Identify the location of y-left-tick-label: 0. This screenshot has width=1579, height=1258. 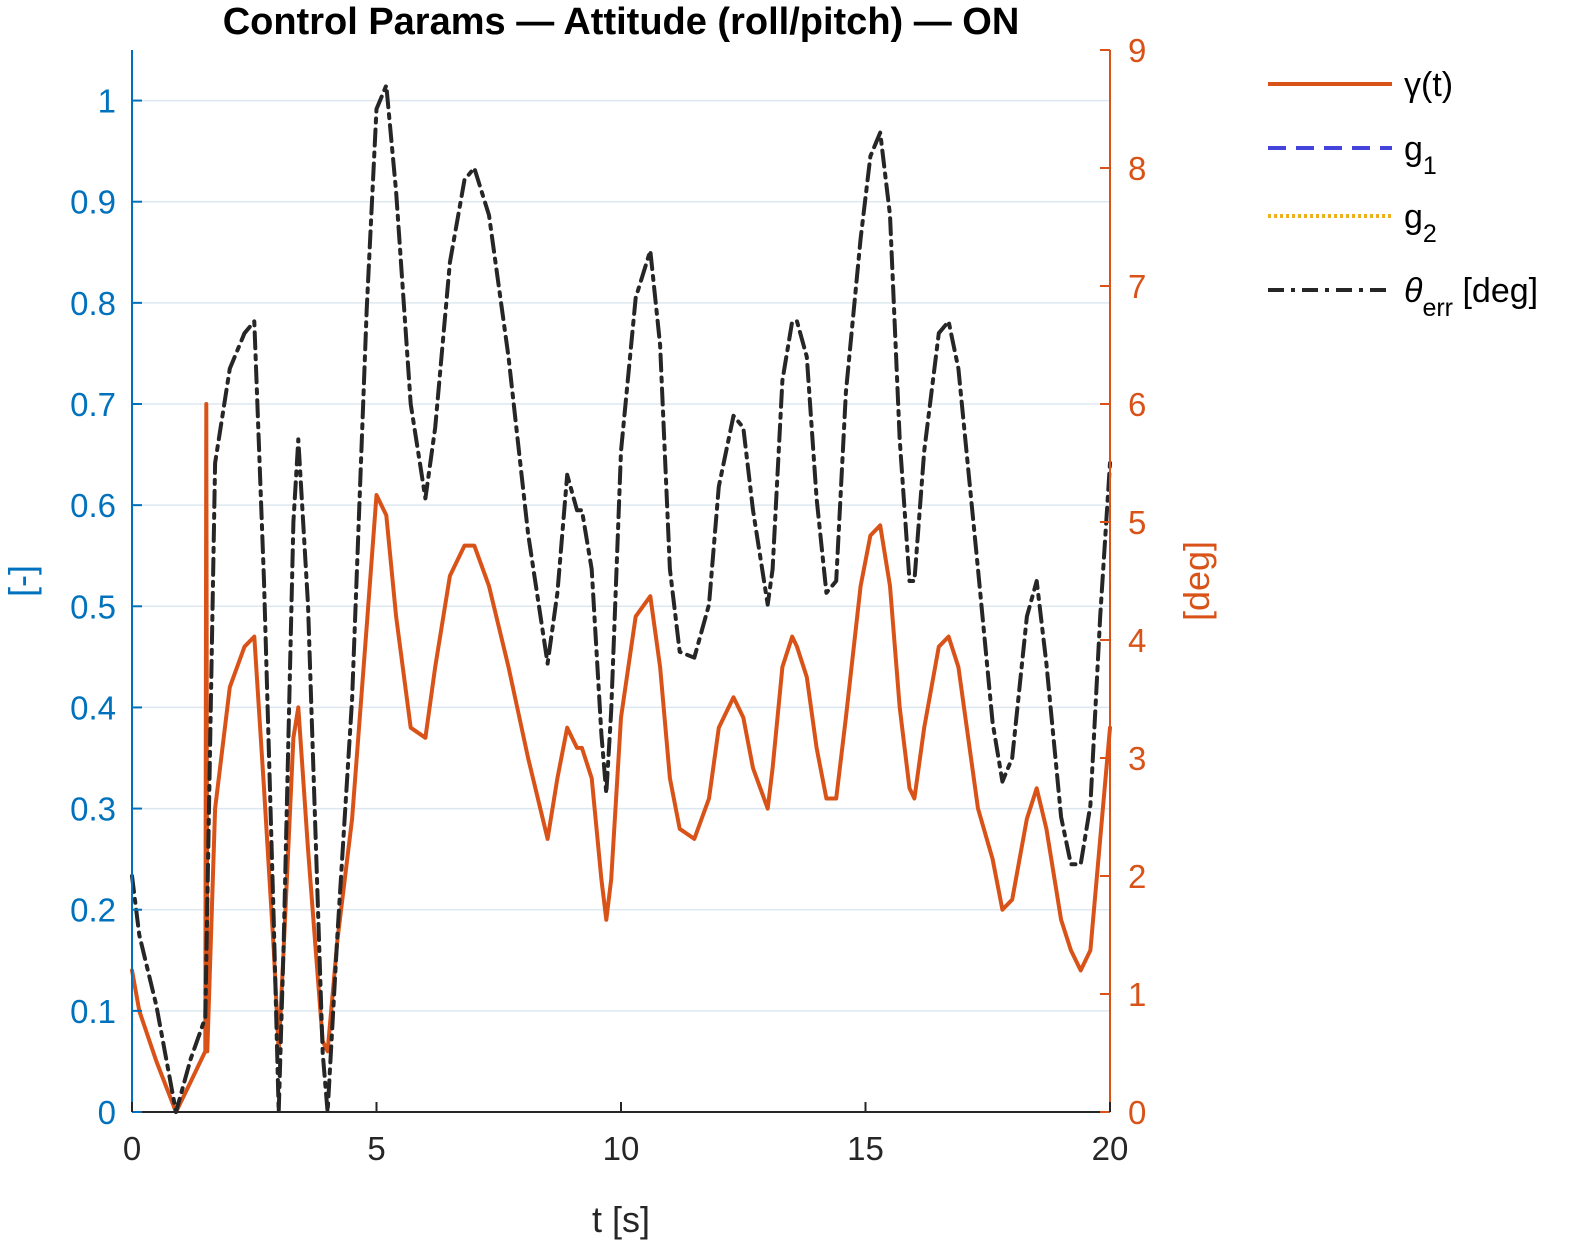
(107, 1112).